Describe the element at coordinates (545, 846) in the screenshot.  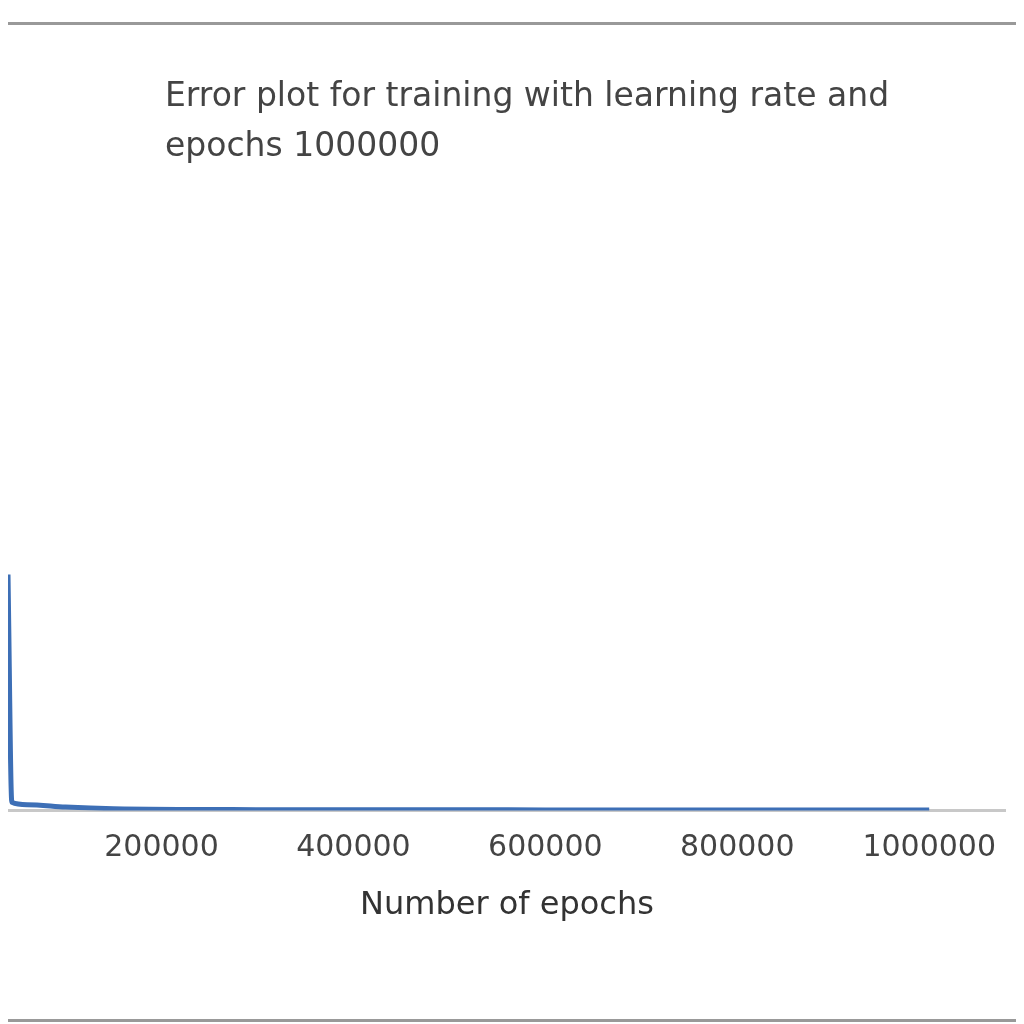
I see `x-tick-label: 600000` at that location.